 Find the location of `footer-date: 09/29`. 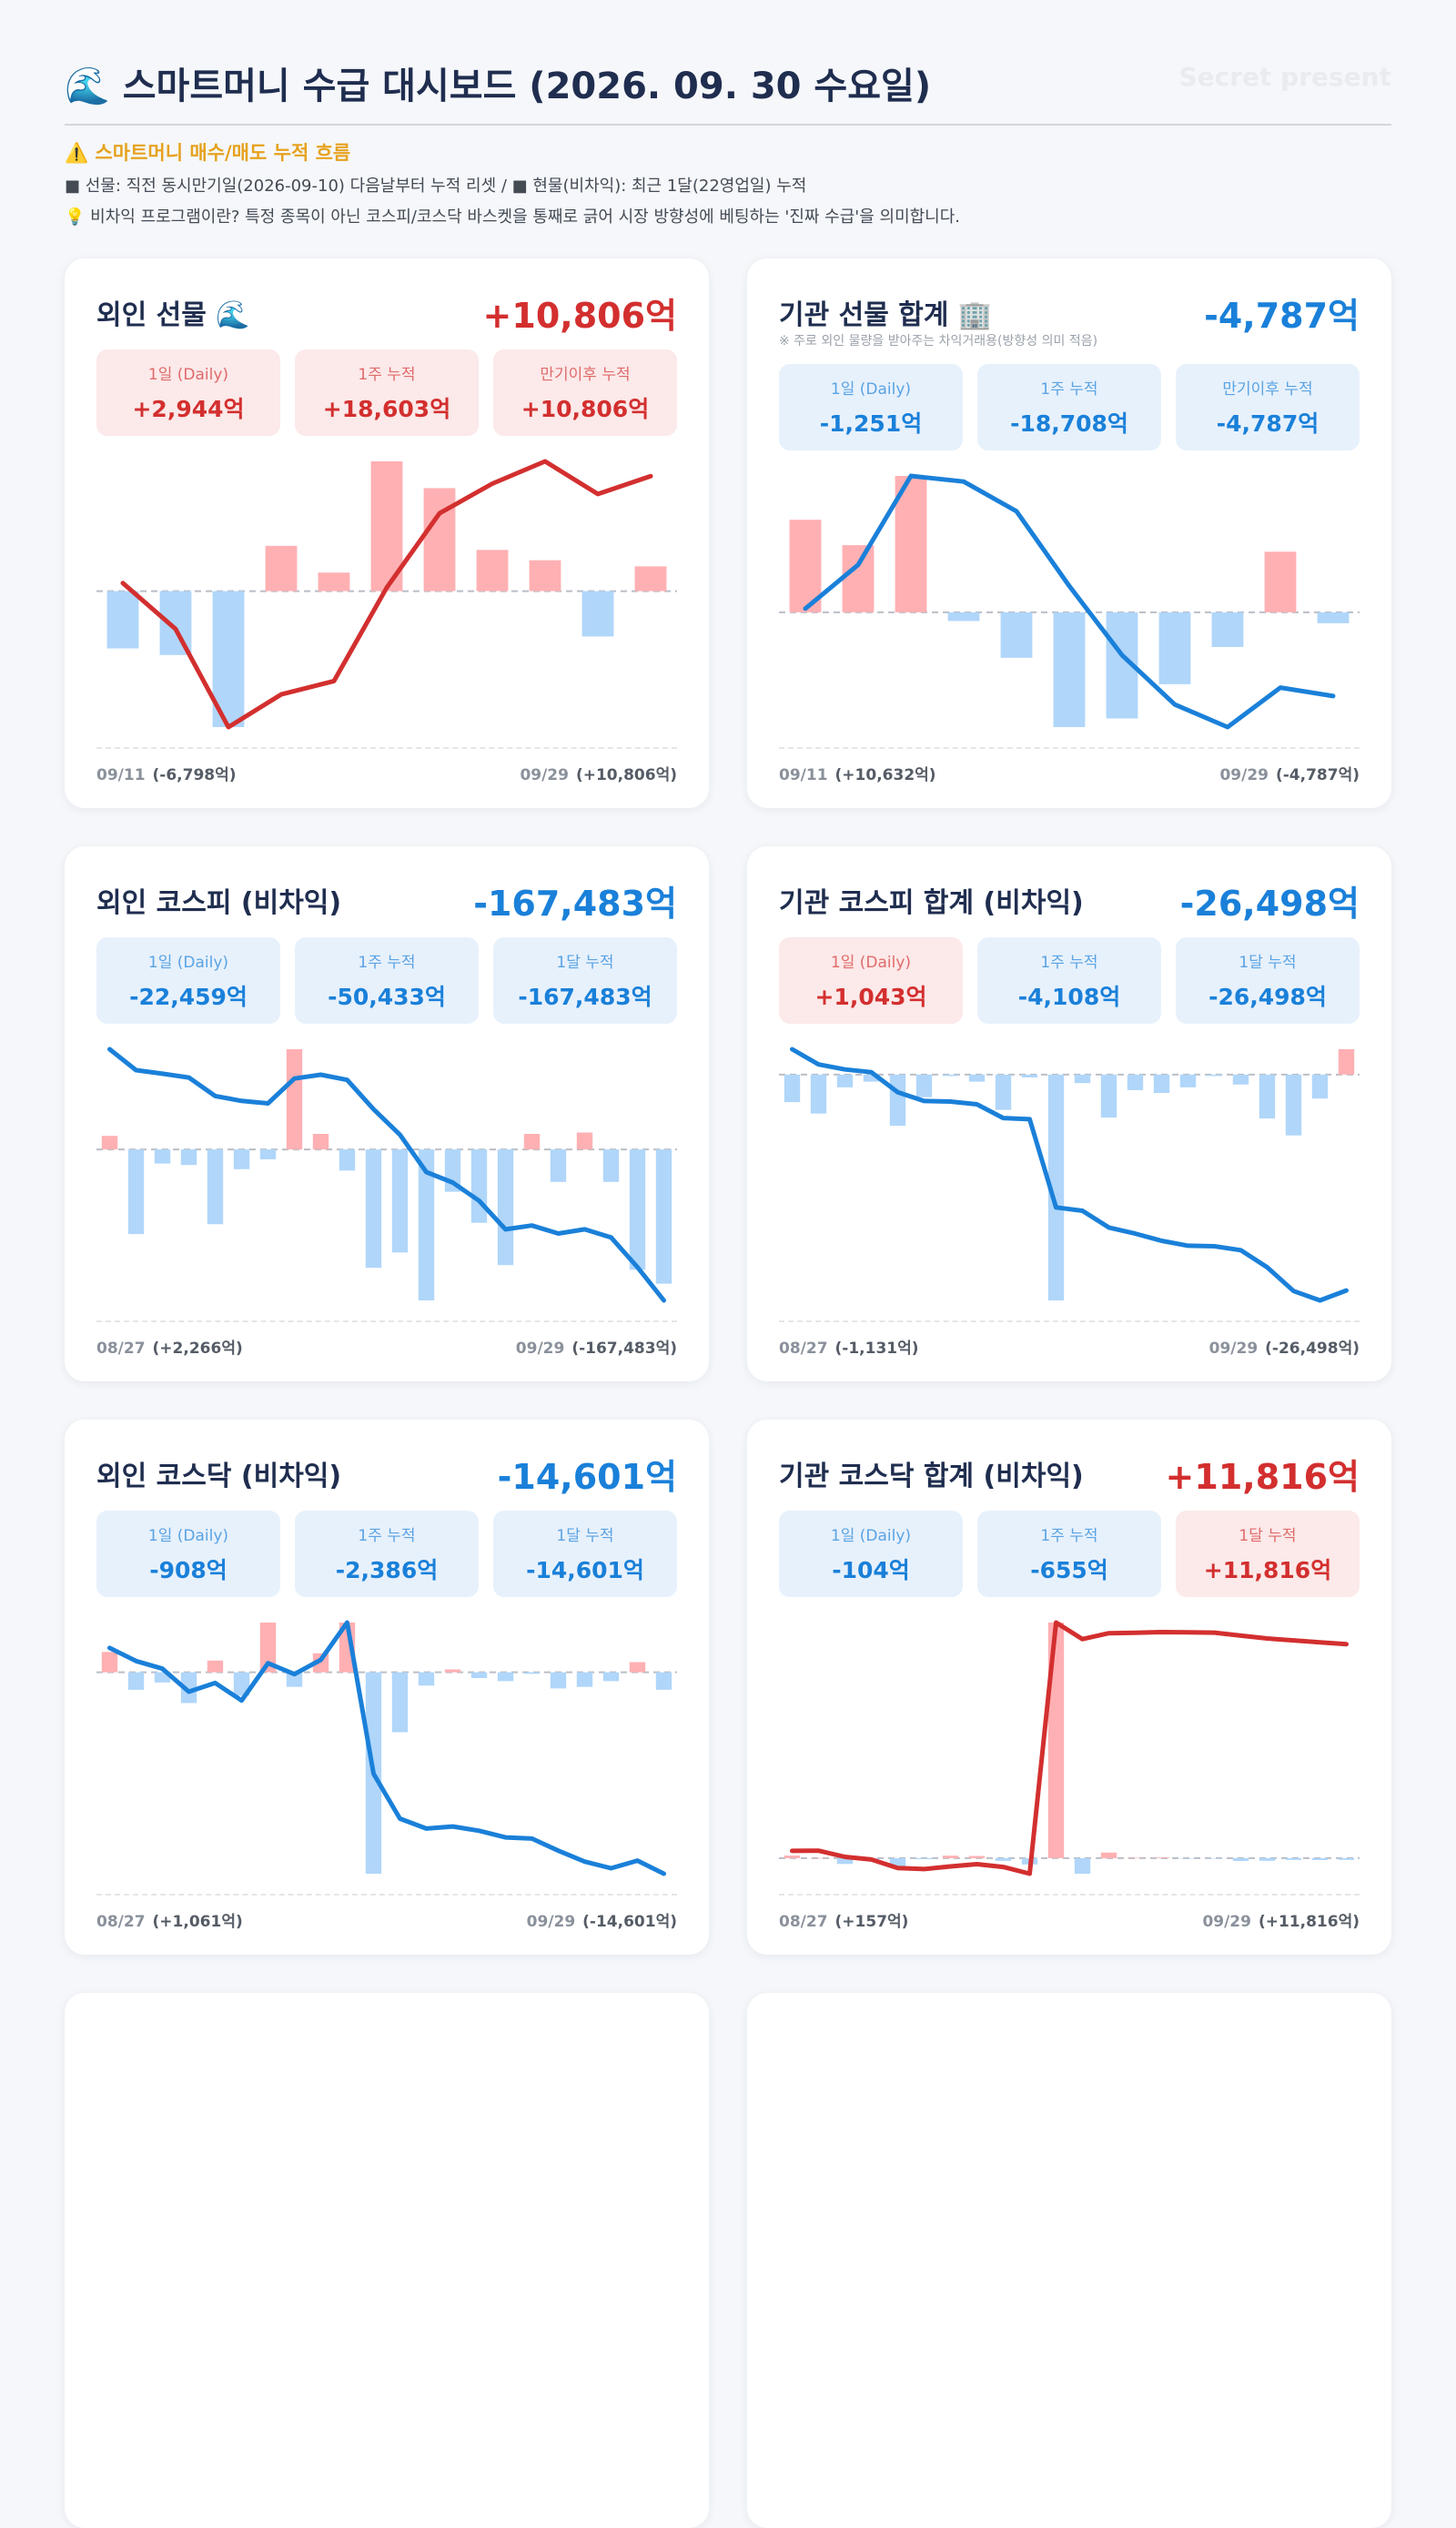

footer-date: 09/29 is located at coordinates (551, 1922).